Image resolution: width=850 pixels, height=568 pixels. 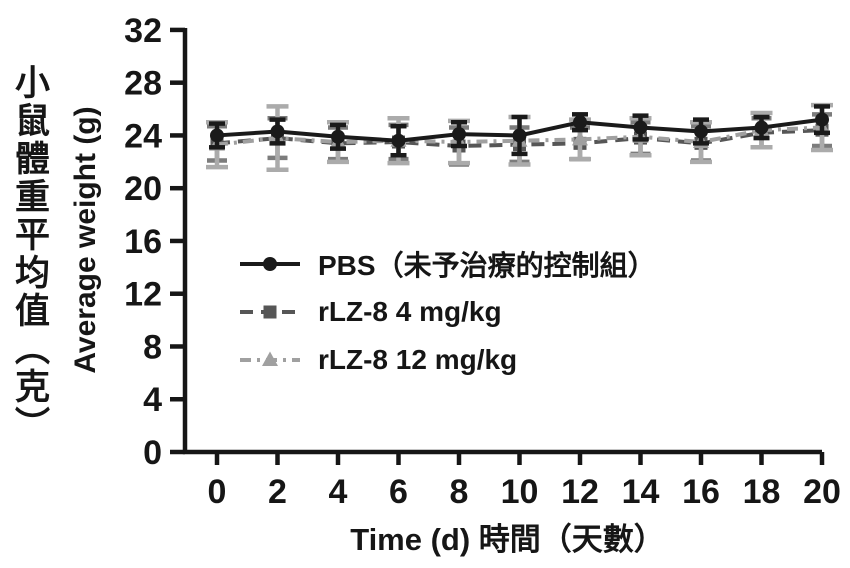 I want to click on y-axis-tick-label: 28, so click(x=143, y=84).